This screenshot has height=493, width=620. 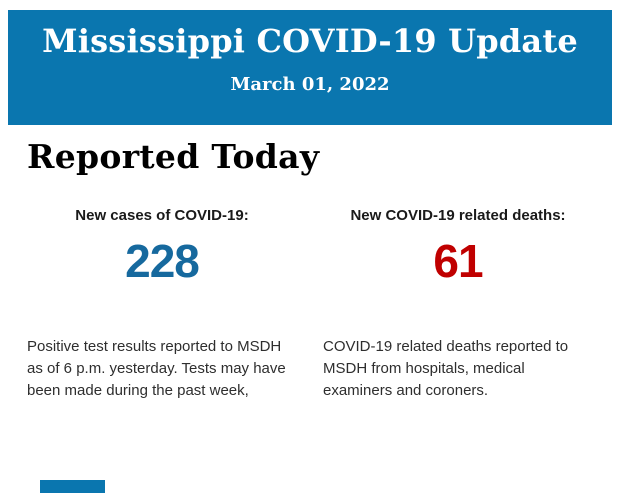 What do you see at coordinates (173, 156) in the screenshot?
I see `section-title: Reported Today` at bounding box center [173, 156].